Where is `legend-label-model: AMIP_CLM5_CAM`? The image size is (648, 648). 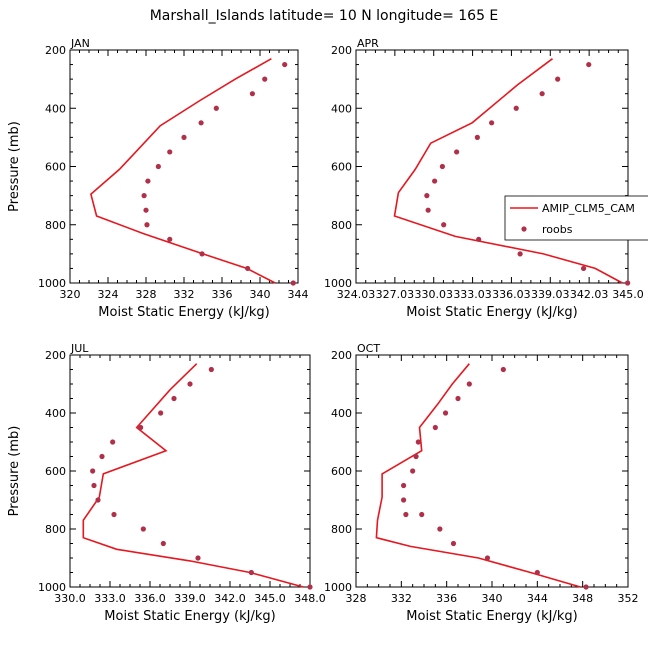 legend-label-model: AMIP_CLM5_CAM is located at coordinates (588, 208).